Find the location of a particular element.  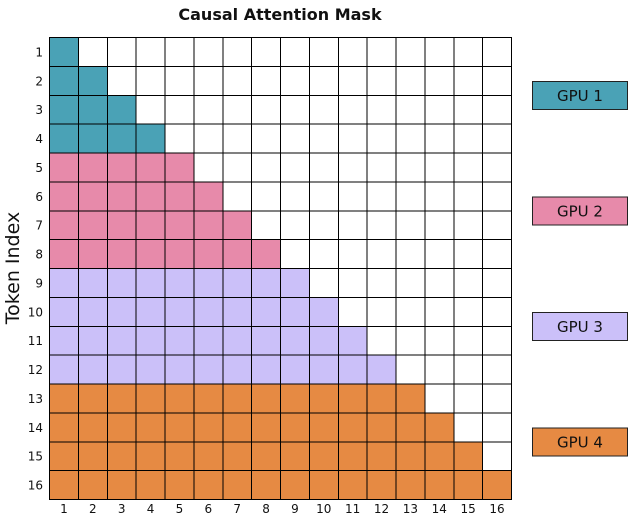

y-tick-label: 12 is located at coordinates (35, 370).